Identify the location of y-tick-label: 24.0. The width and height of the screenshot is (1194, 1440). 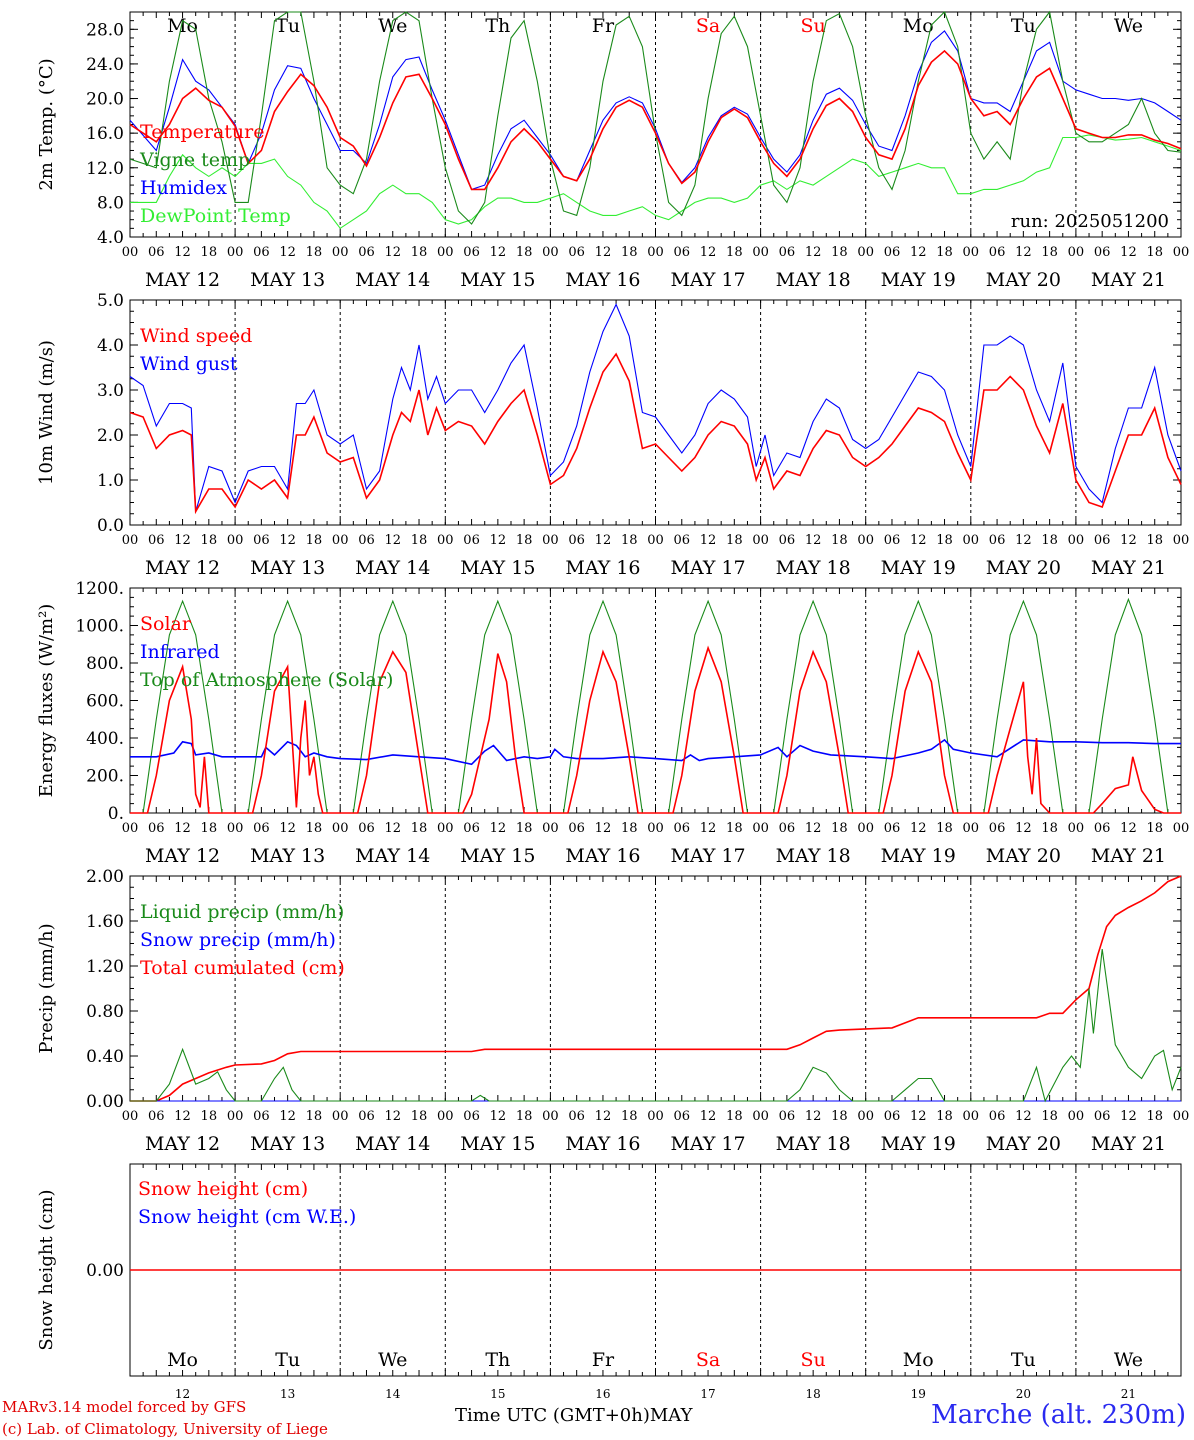
(105, 65).